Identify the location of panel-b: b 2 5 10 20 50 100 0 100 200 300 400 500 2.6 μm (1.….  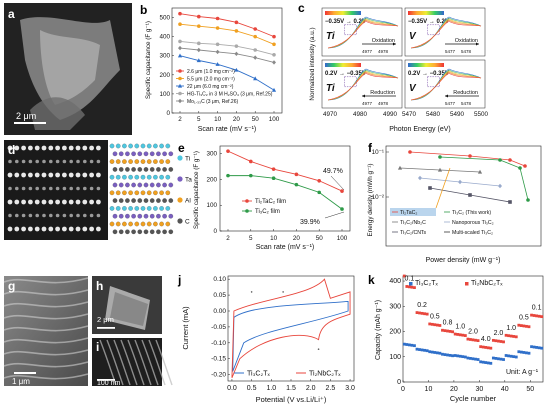
(211, 68).